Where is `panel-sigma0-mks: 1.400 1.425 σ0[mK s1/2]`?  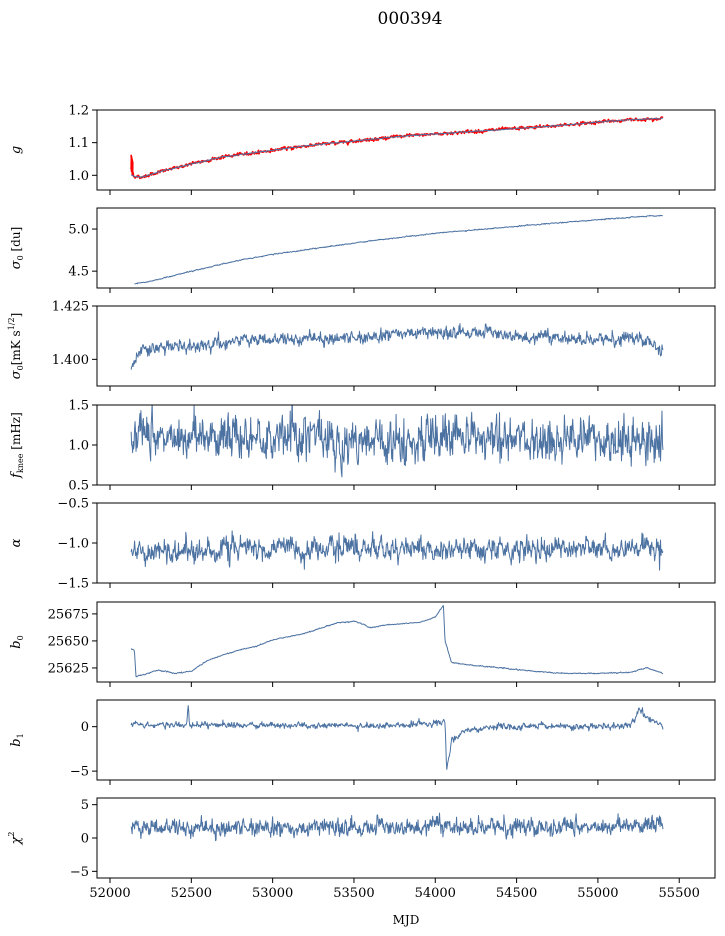 panel-sigma0-mks: 1.400 1.425 σ0[mK s1/2] is located at coordinates (361, 345).